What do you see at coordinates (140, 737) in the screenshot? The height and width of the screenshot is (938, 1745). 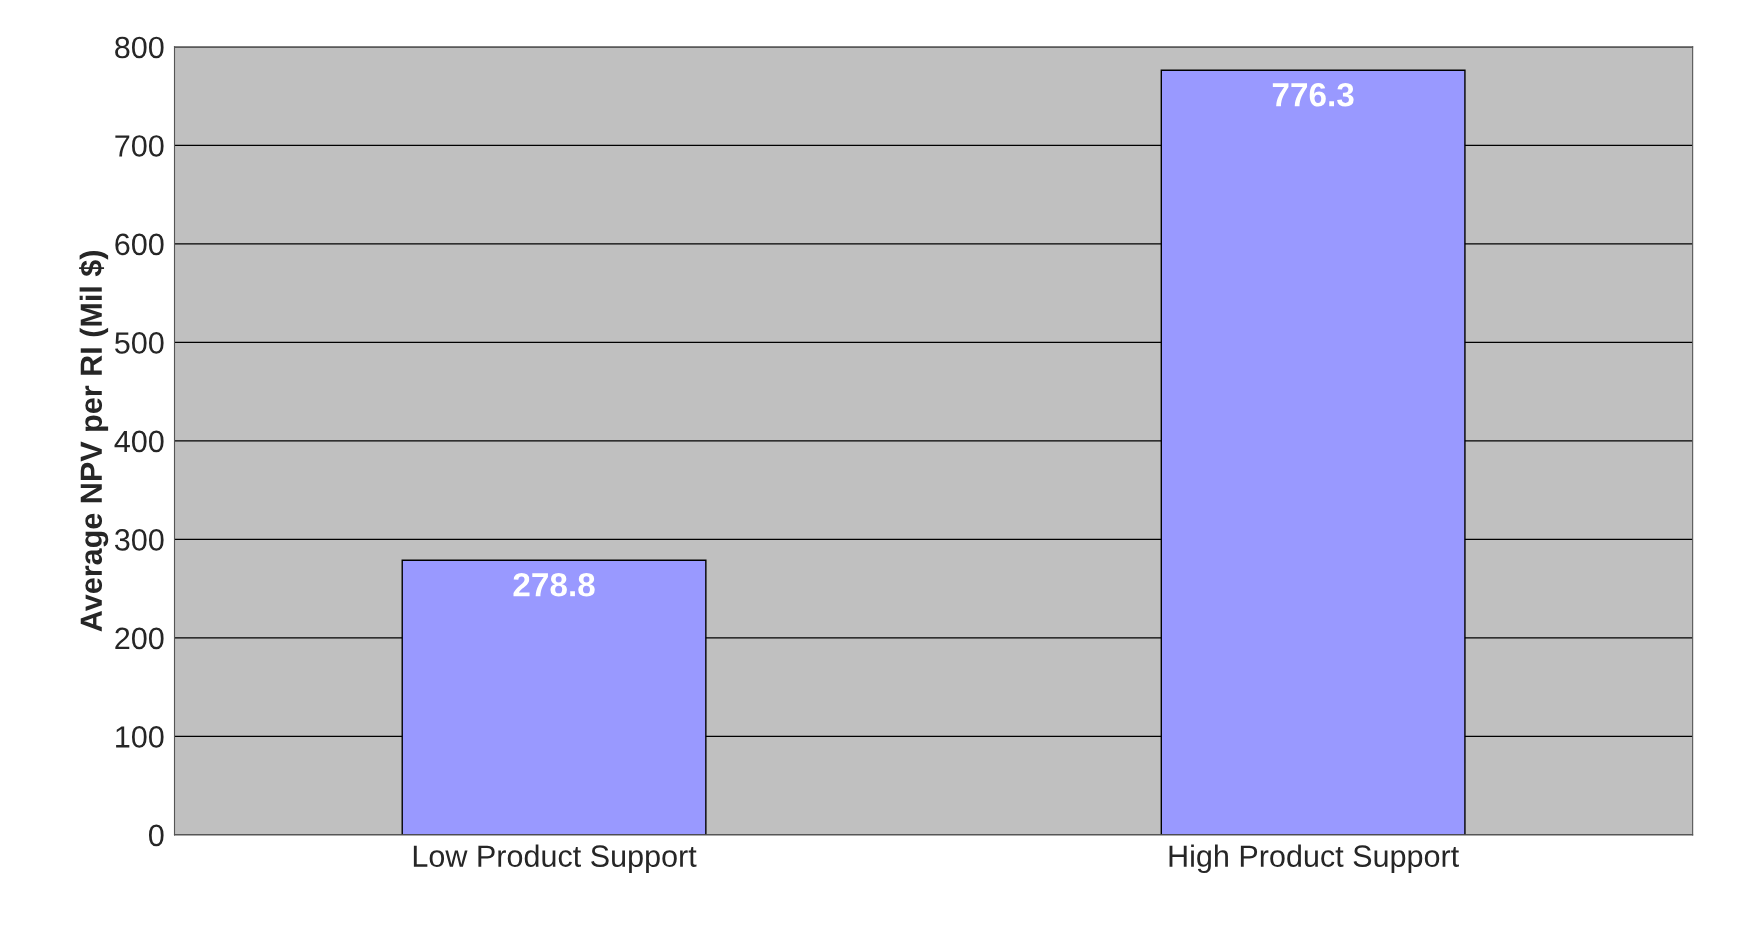 I see `y-tick-label: 100` at bounding box center [140, 737].